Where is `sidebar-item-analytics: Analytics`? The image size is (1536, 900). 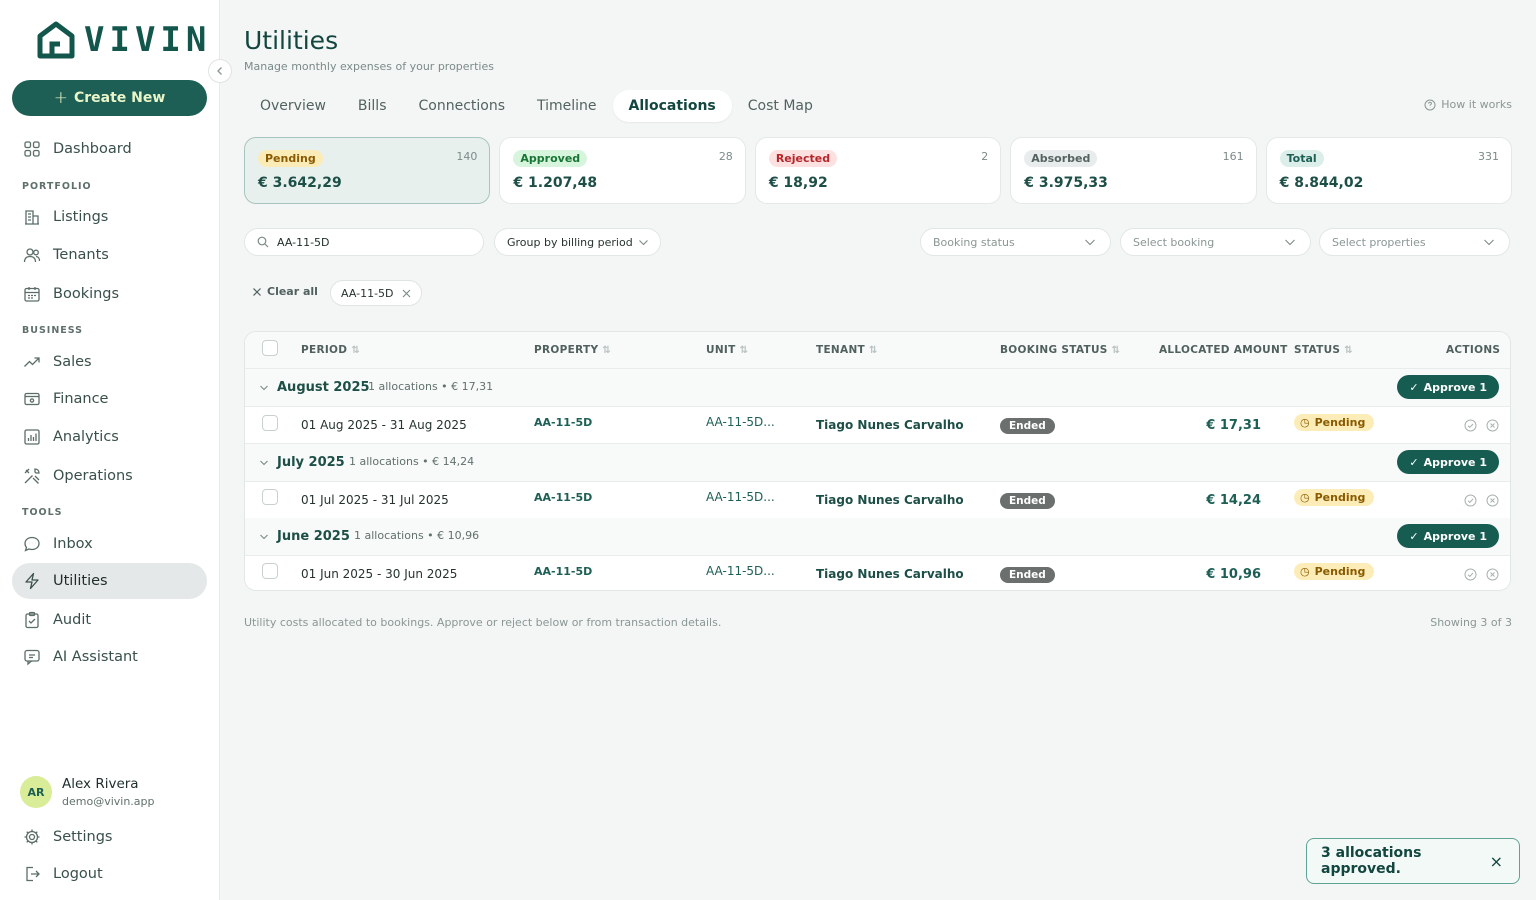
sidebar-item-analytics: Analytics is located at coordinates (109, 437).